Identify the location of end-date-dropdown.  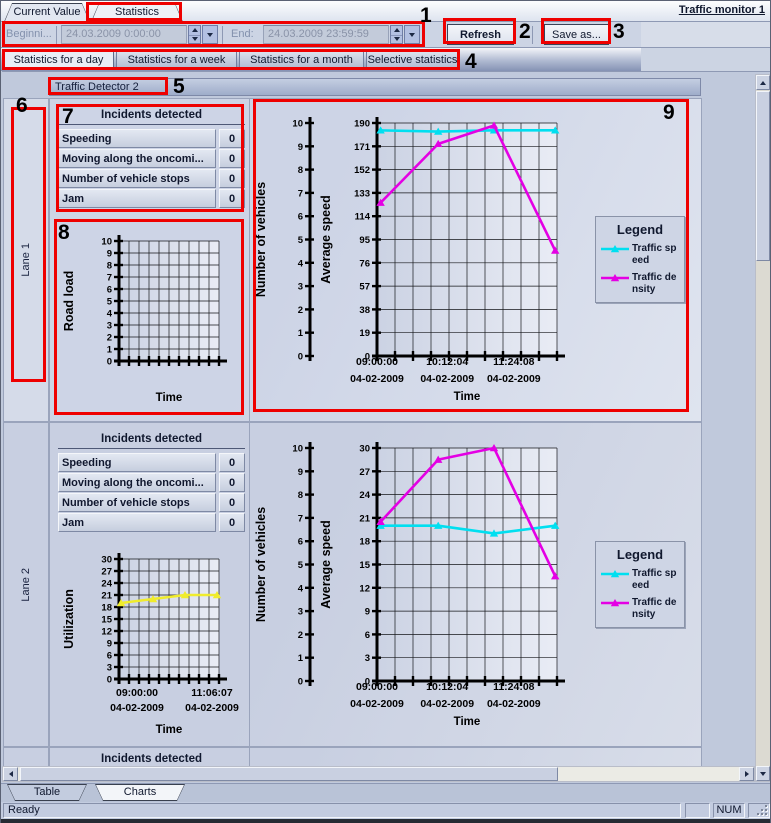
(412, 34).